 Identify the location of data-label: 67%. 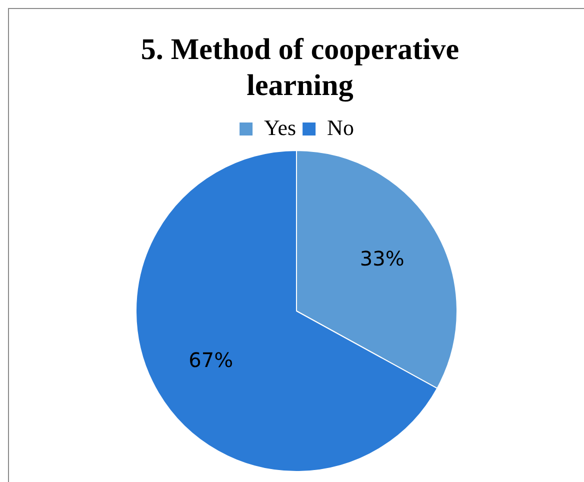
(211, 360).